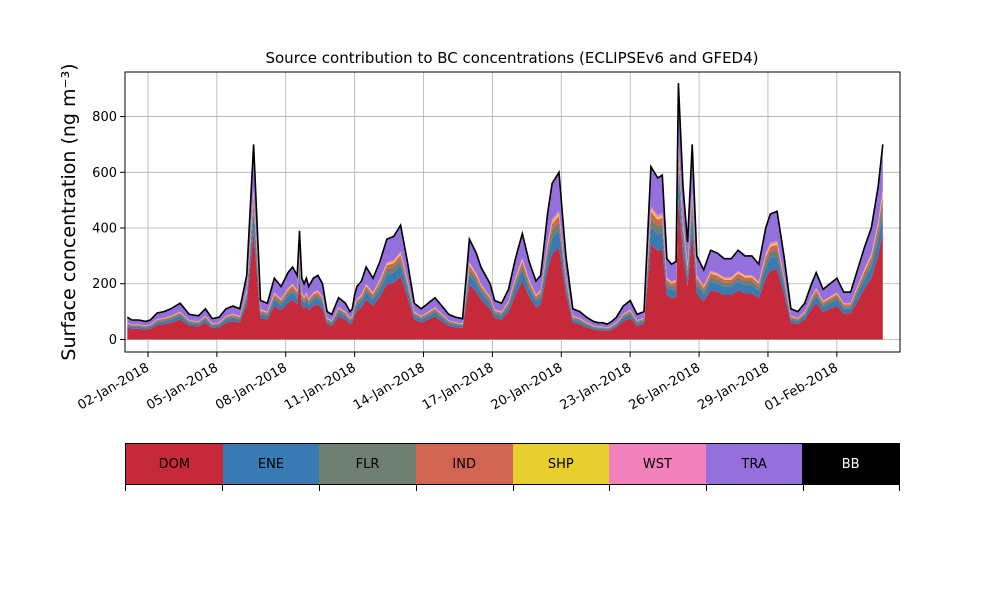 Image resolution: width=1000 pixels, height=600 pixels. What do you see at coordinates (104, 284) in the screenshot?
I see `y-tick-label: 200` at bounding box center [104, 284].